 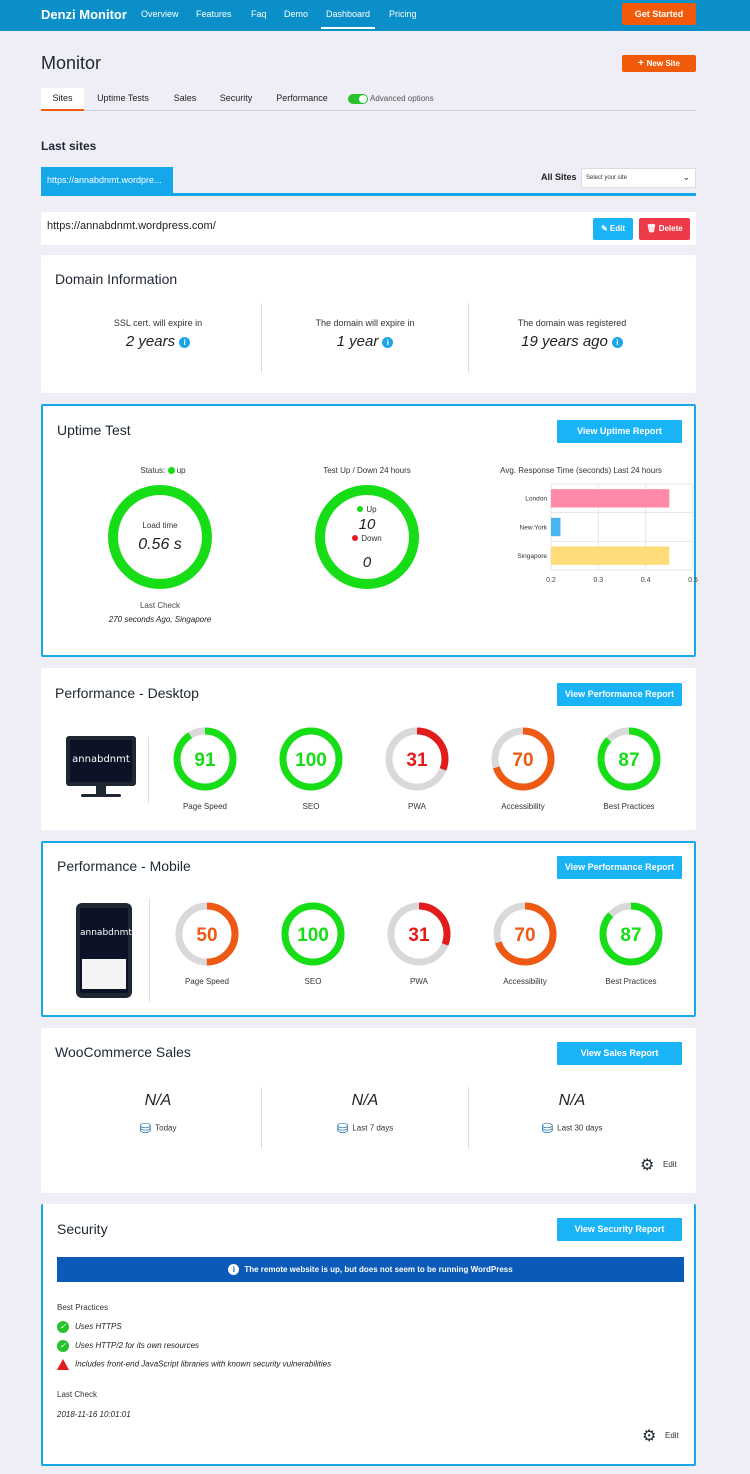 What do you see at coordinates (652, 228) in the screenshot?
I see `trash-icon: 🗑` at bounding box center [652, 228].